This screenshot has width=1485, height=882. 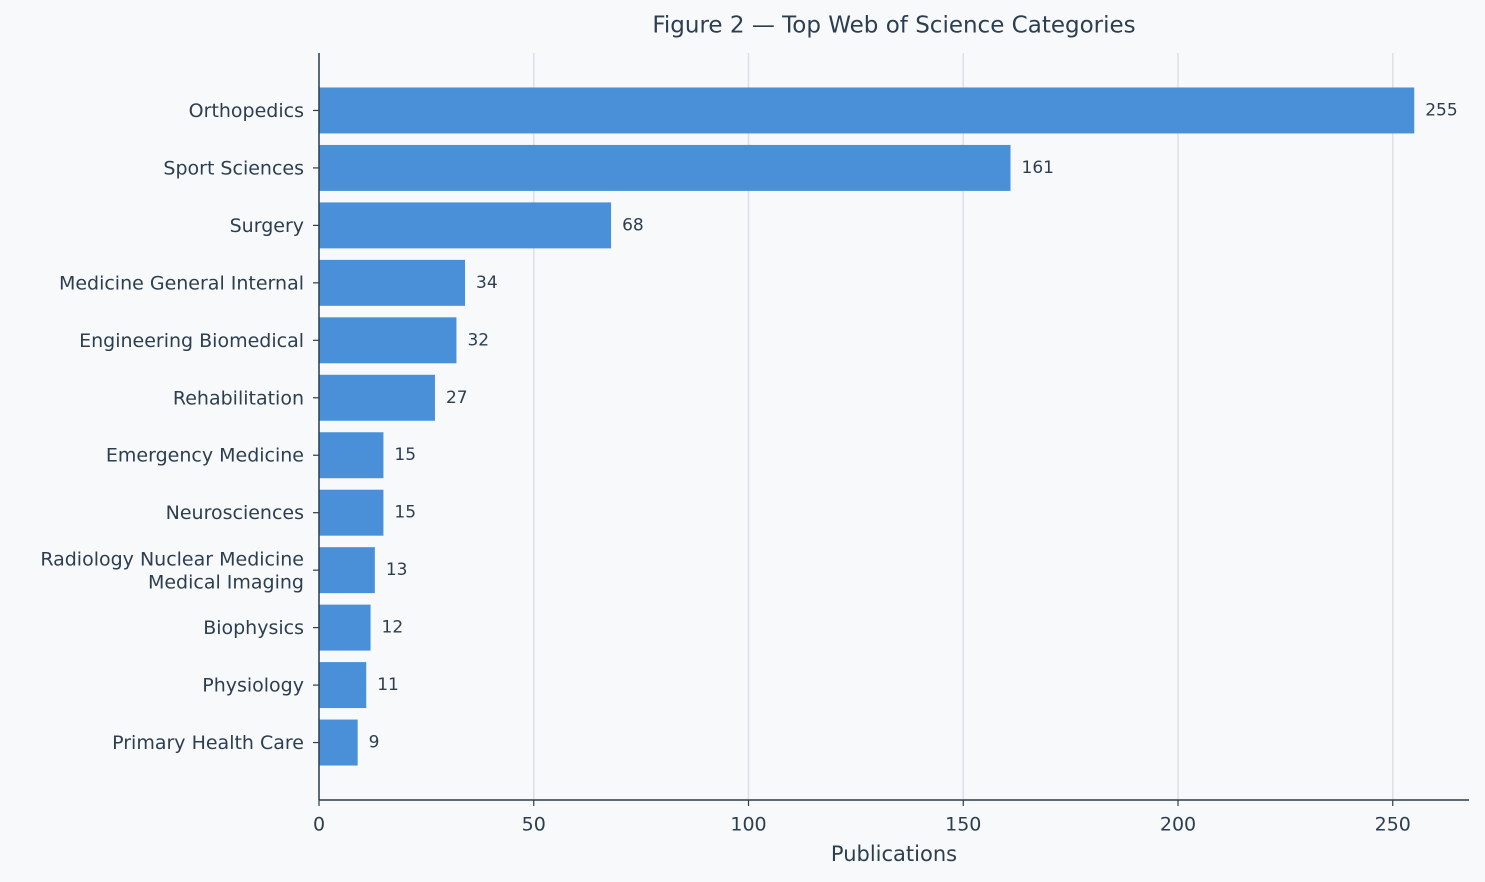 I want to click on x-tick-label: 250, so click(x=1393, y=825).